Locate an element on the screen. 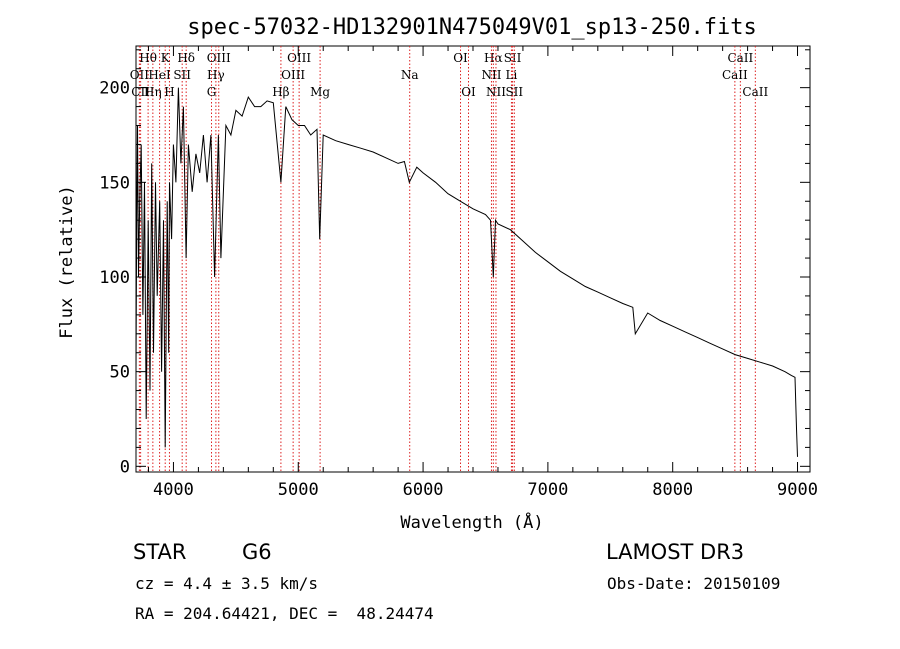 The width and height of the screenshot is (900, 649). spectral-line-label: Hδ is located at coordinates (186, 58).